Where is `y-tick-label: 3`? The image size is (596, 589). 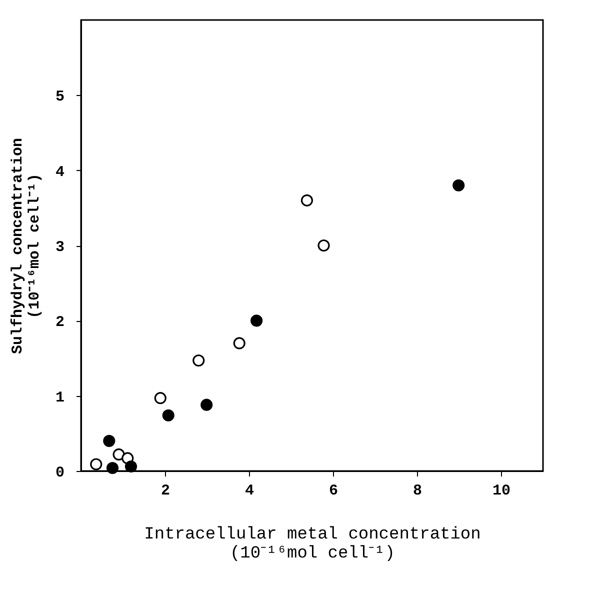
y-tick-label: 3 is located at coordinates (59, 247).